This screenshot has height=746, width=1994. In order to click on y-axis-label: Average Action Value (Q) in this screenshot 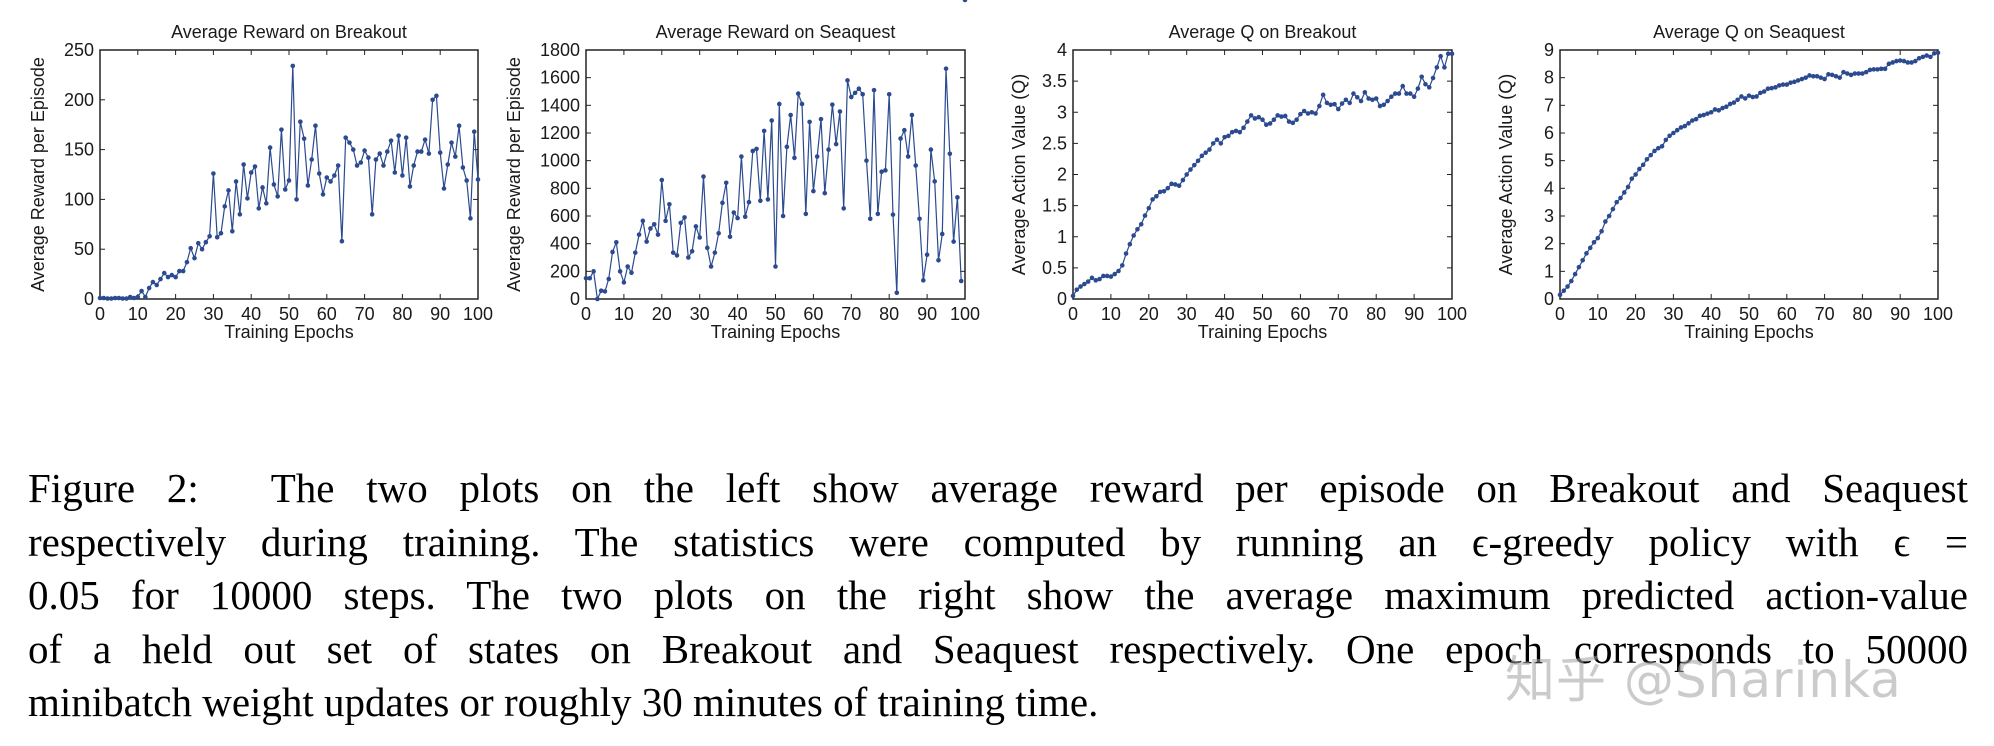, I will do `click(1019, 174)`.